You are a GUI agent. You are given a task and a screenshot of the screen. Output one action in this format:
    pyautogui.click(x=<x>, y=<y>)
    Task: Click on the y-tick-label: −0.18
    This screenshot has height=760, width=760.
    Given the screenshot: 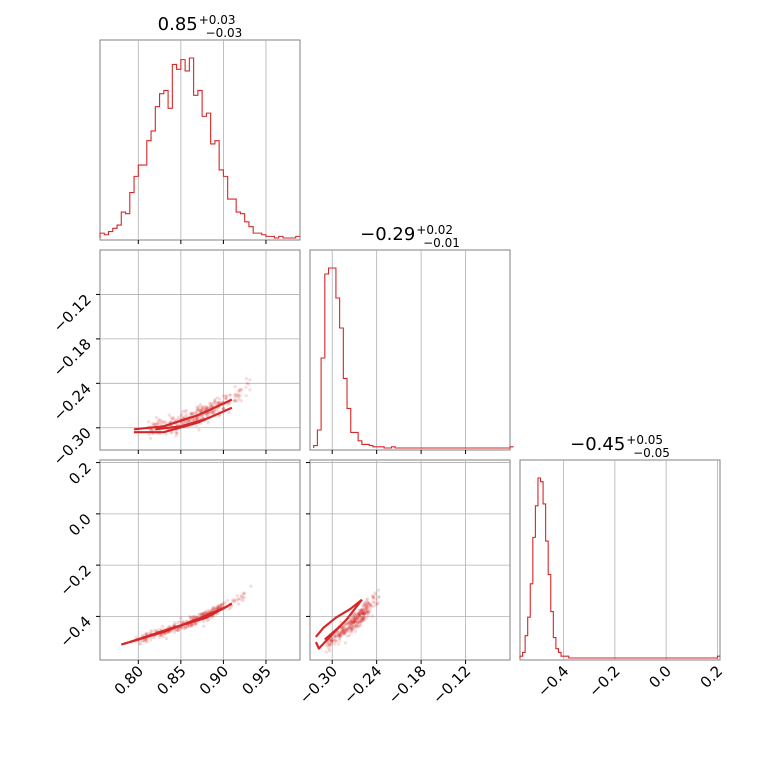 What is the action you would take?
    pyautogui.click(x=72, y=357)
    